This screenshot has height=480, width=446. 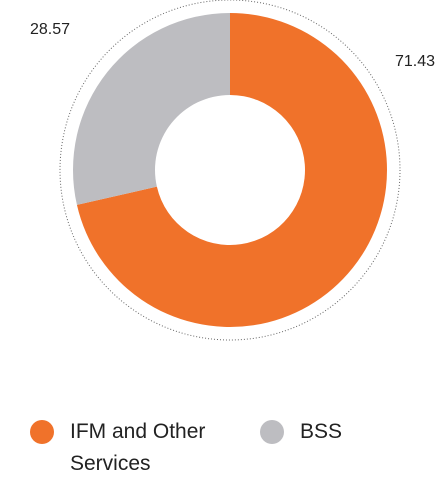 I want to click on value-label: 71.43, so click(x=415, y=61).